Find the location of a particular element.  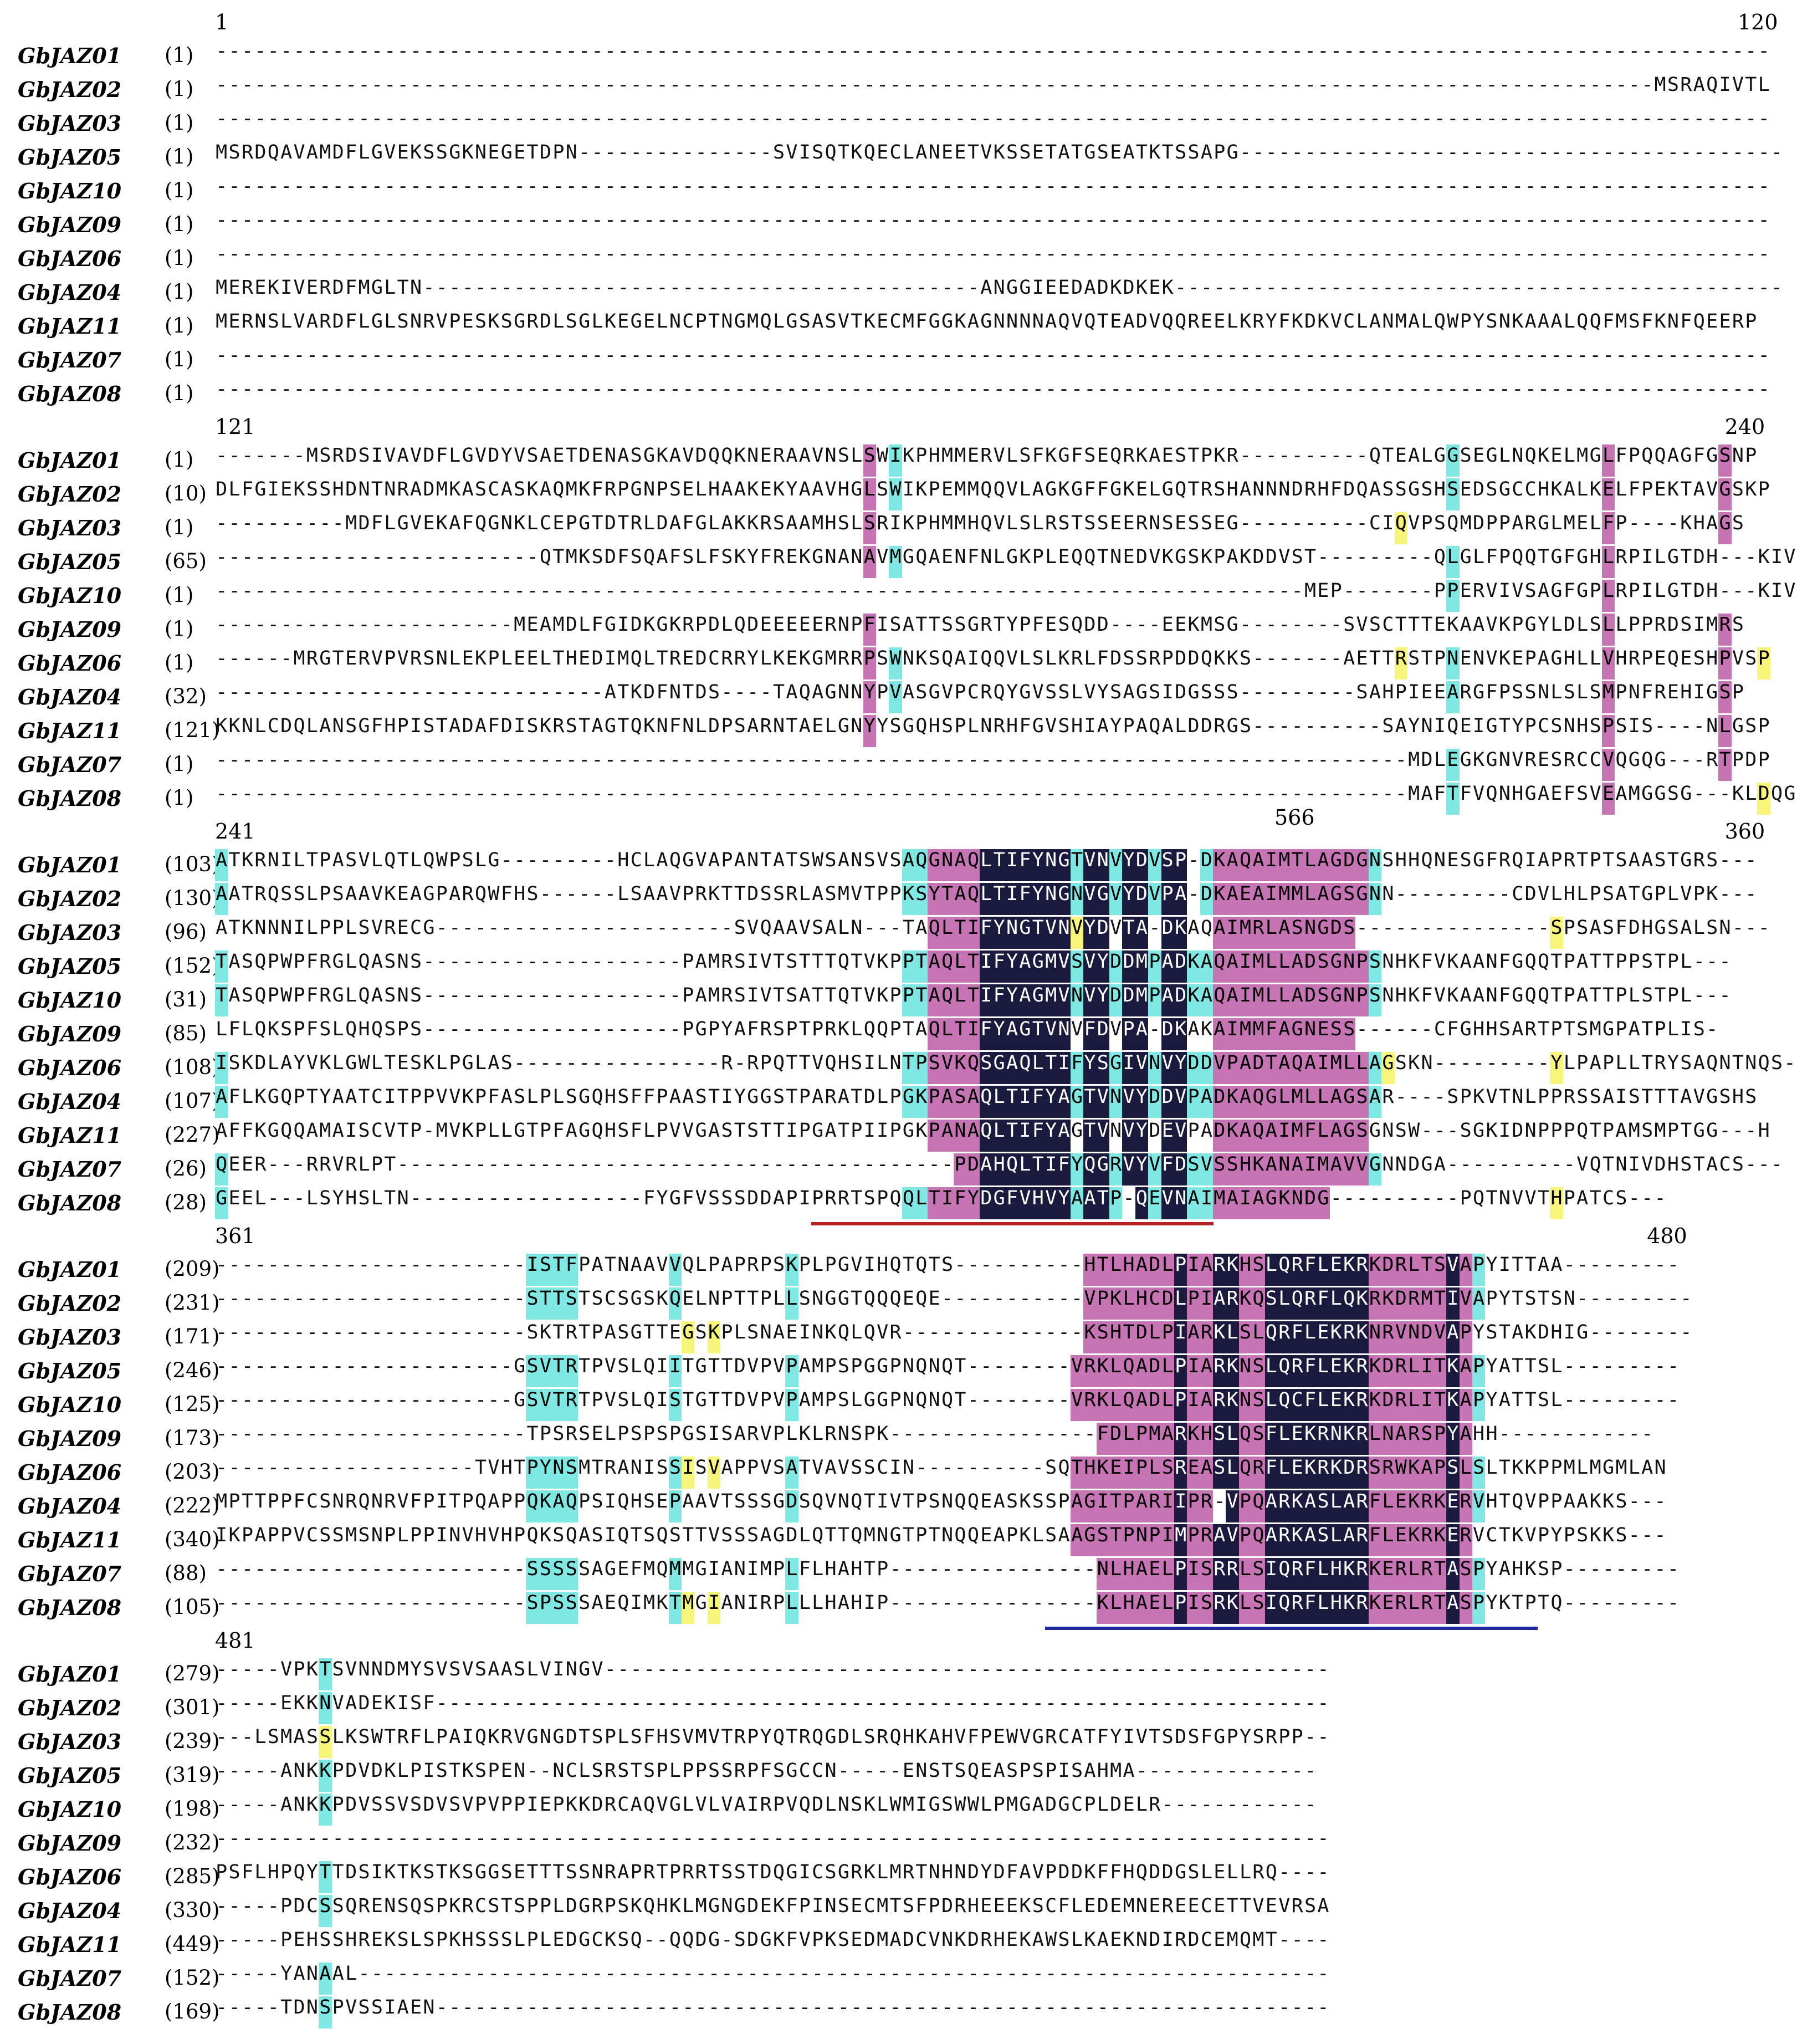

ruler-start-label: 121 is located at coordinates (235, 427).